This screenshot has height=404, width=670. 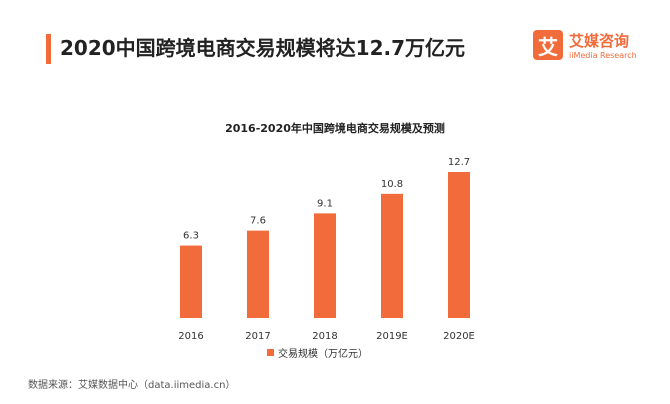 I want to click on logo-icon: 艾, so click(x=548, y=45).